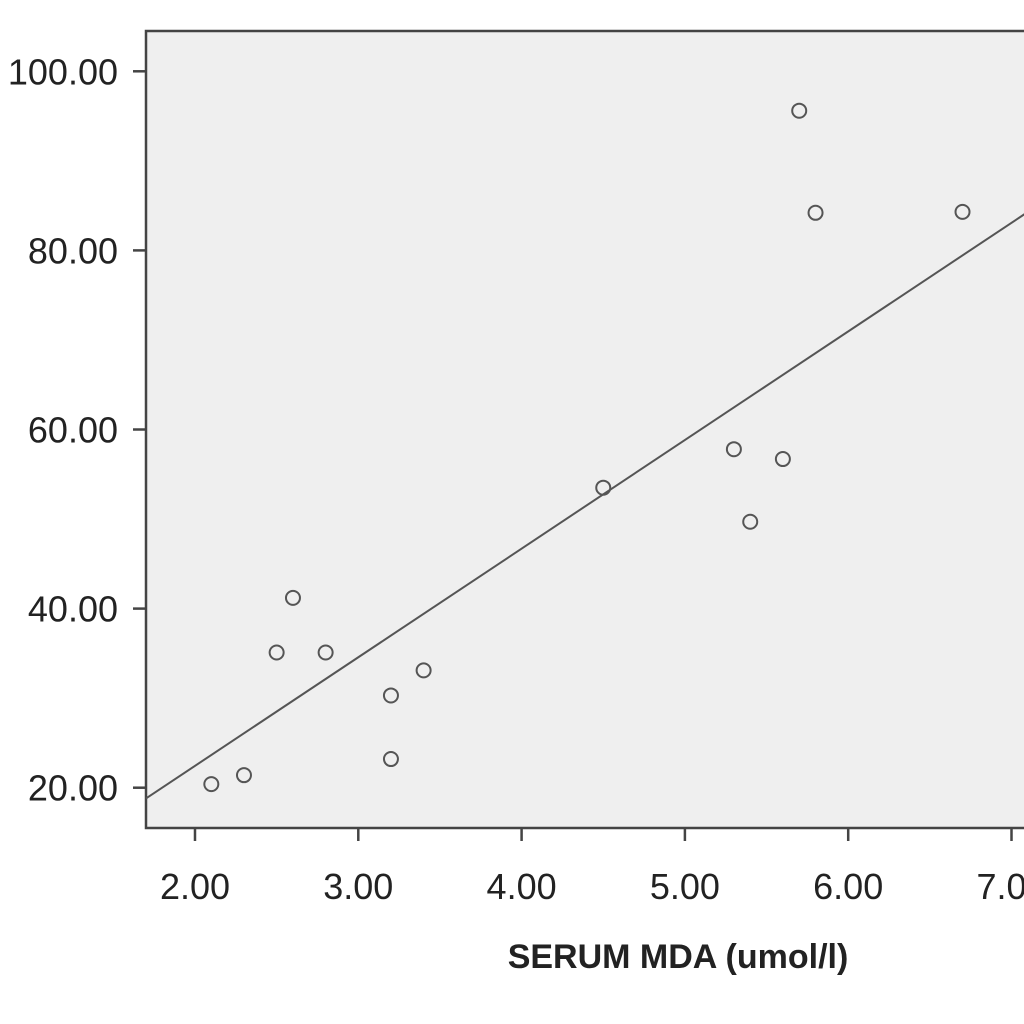 Image resolution: width=1024 pixels, height=1024 pixels. I want to click on x-tick-label: 4.00, so click(522, 886).